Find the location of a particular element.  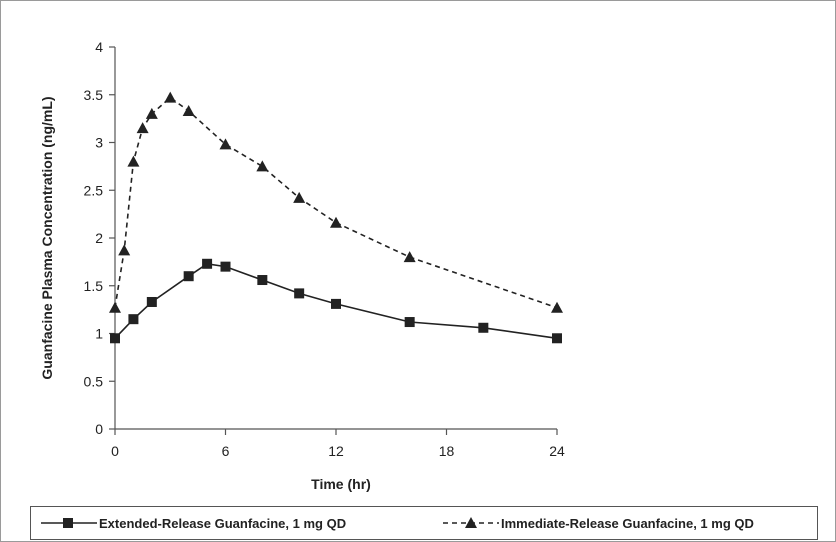

legend-item-extended-release: Extended-Release Guanfacine, 1 mg QD is located at coordinates (192, 523).